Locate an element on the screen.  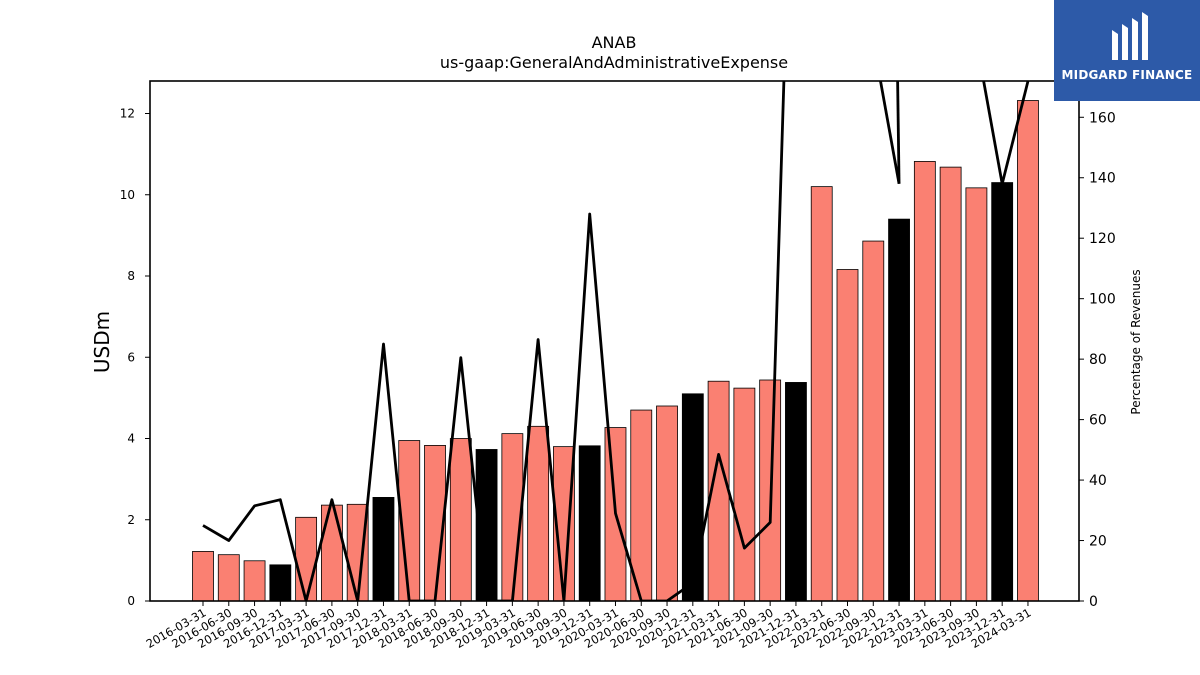
y-tick-label: 4 is located at coordinates (131, 439).